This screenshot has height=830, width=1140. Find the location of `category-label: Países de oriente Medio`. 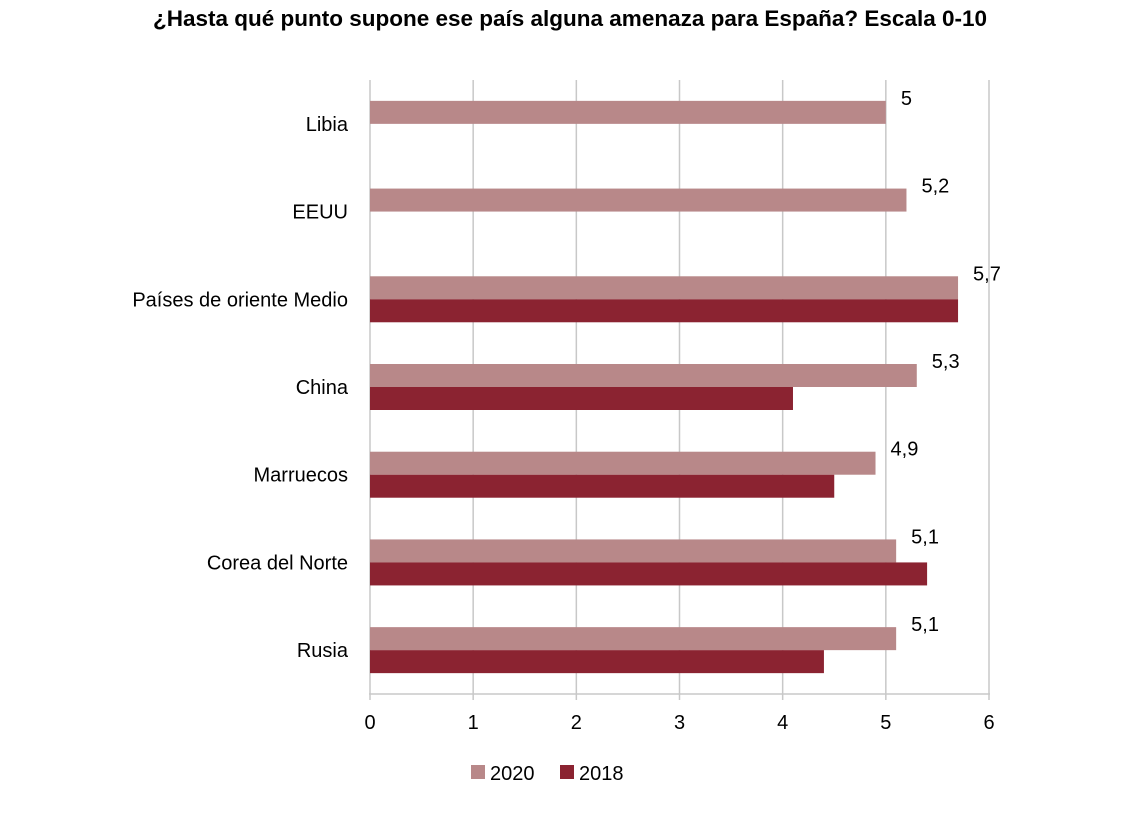

category-label: Países de oriente Medio is located at coordinates (240, 300).